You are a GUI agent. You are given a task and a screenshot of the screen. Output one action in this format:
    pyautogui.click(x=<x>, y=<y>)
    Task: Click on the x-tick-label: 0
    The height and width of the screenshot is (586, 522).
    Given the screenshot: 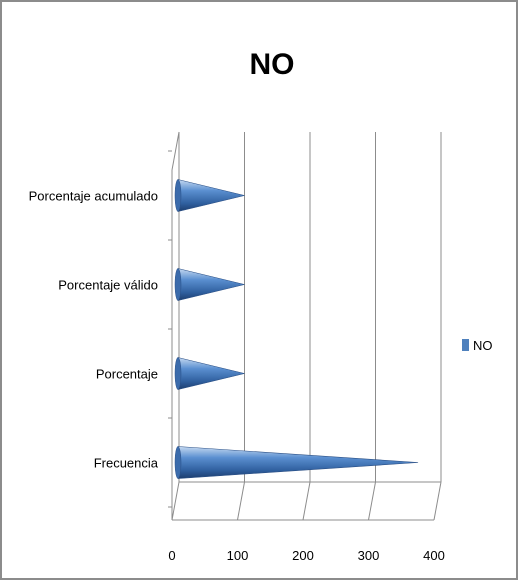 What is the action you would take?
    pyautogui.click(x=171, y=555)
    